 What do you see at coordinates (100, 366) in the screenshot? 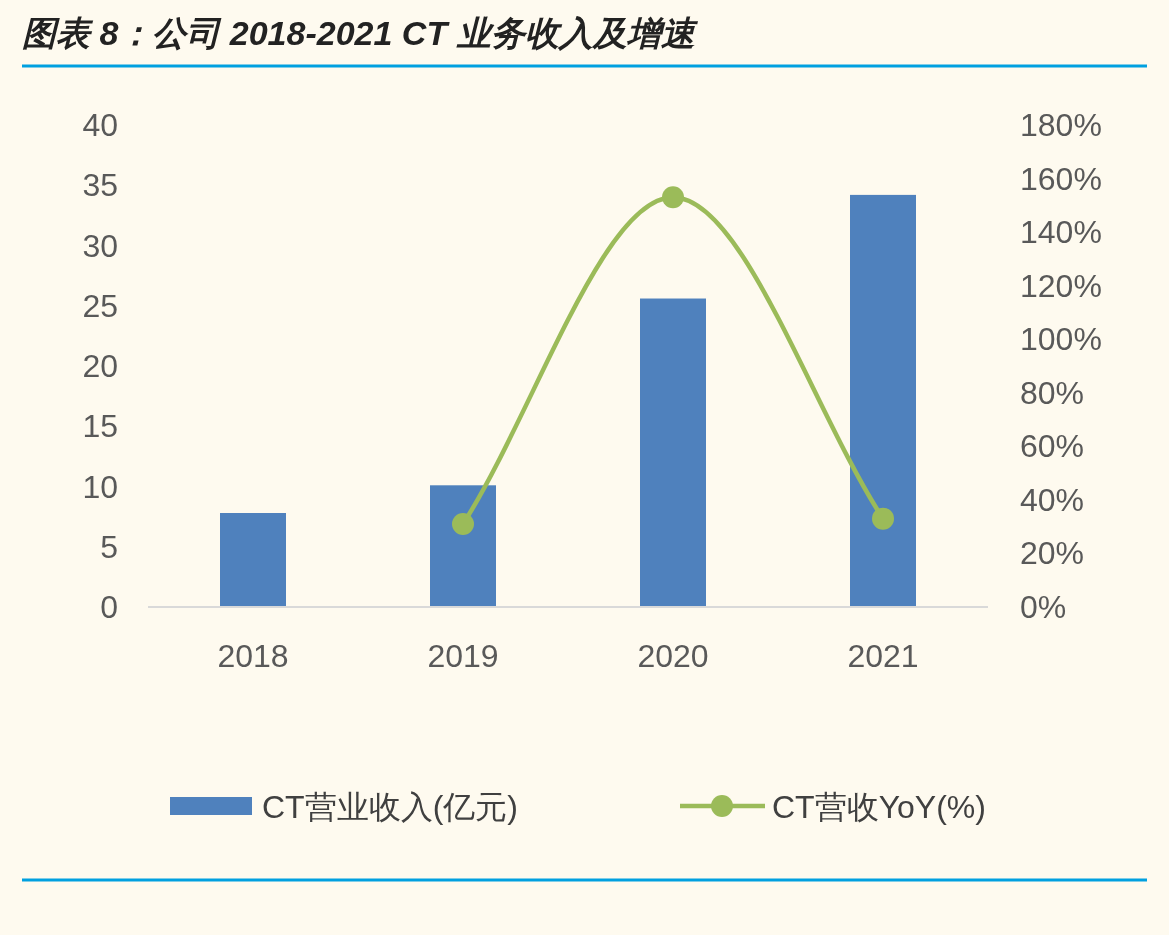
I see `y-tick-label: 20` at bounding box center [100, 366].